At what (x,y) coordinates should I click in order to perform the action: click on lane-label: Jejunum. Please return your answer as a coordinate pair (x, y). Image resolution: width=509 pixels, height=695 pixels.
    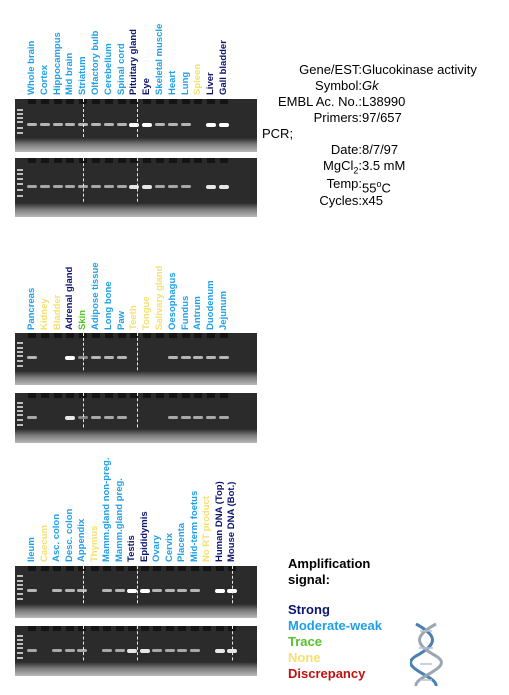
    Looking at the image, I should click on (223, 310).